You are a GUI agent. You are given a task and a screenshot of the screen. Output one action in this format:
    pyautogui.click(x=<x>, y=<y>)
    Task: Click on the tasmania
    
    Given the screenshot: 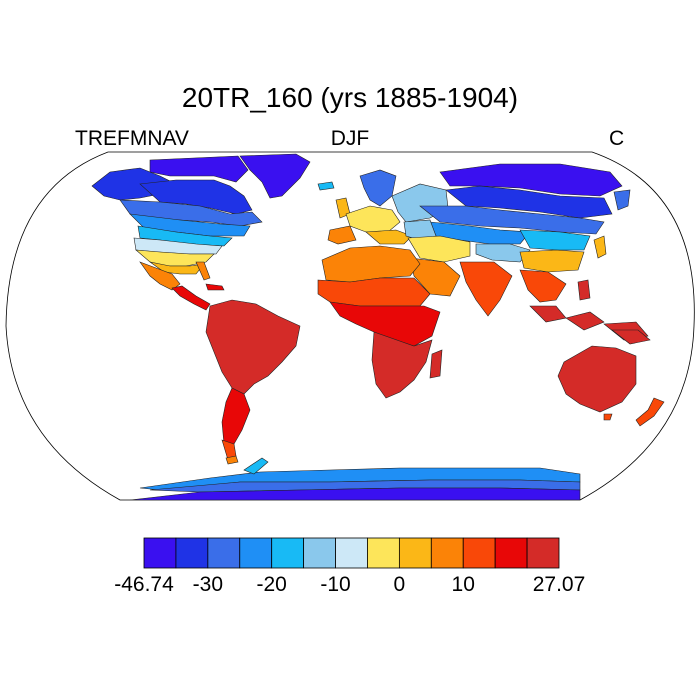 What is the action you would take?
    pyautogui.click(x=608, y=417)
    